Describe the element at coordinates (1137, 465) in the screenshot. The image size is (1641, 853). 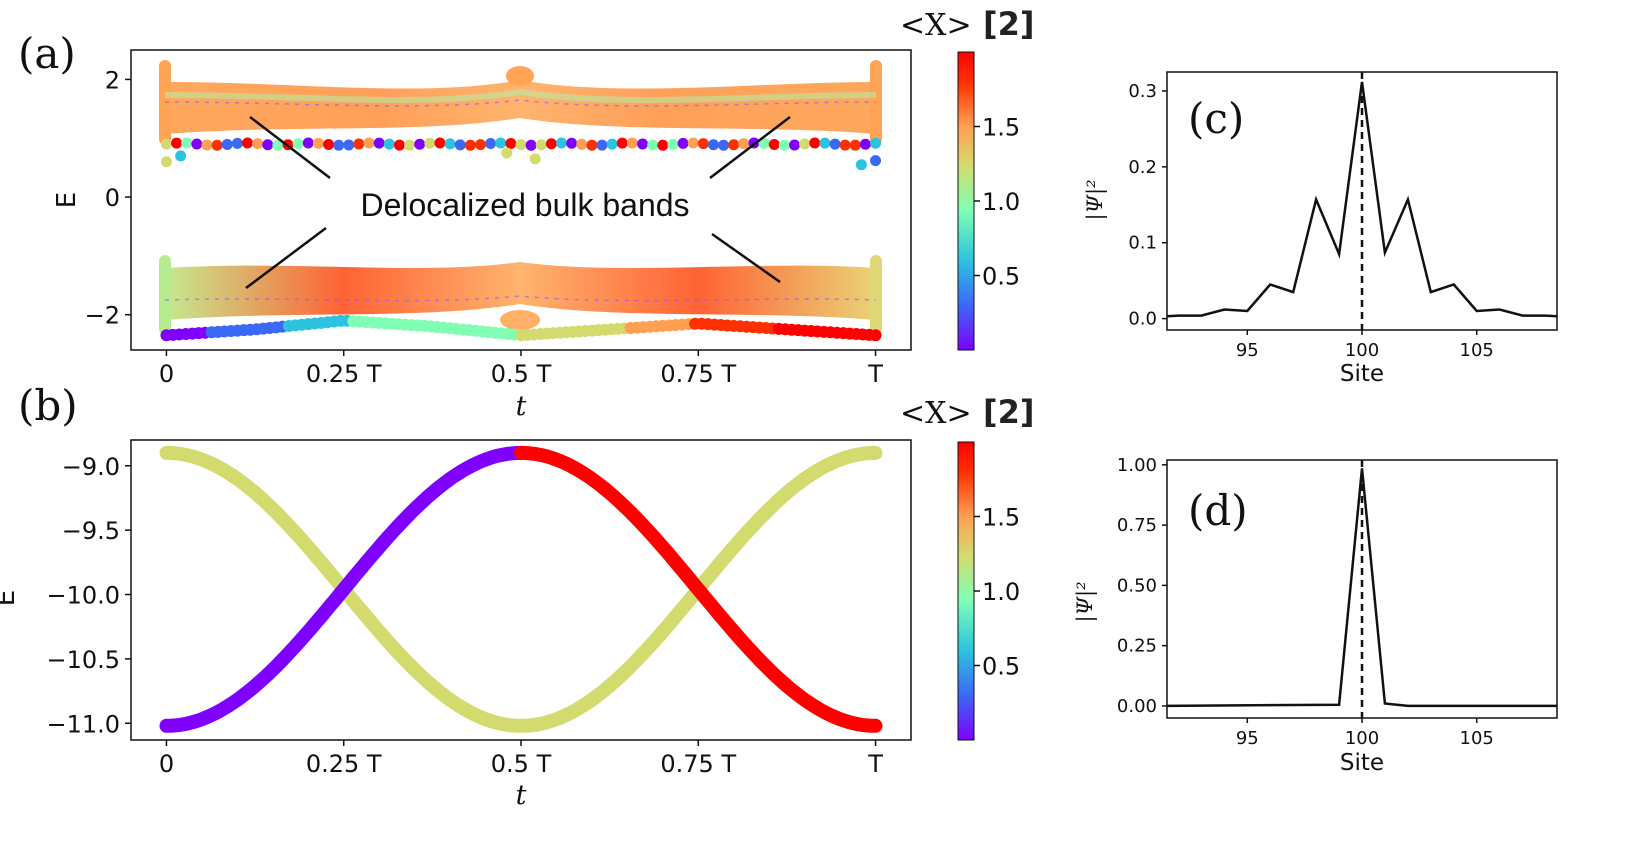
I see `y-tick-label: 1.00` at that location.